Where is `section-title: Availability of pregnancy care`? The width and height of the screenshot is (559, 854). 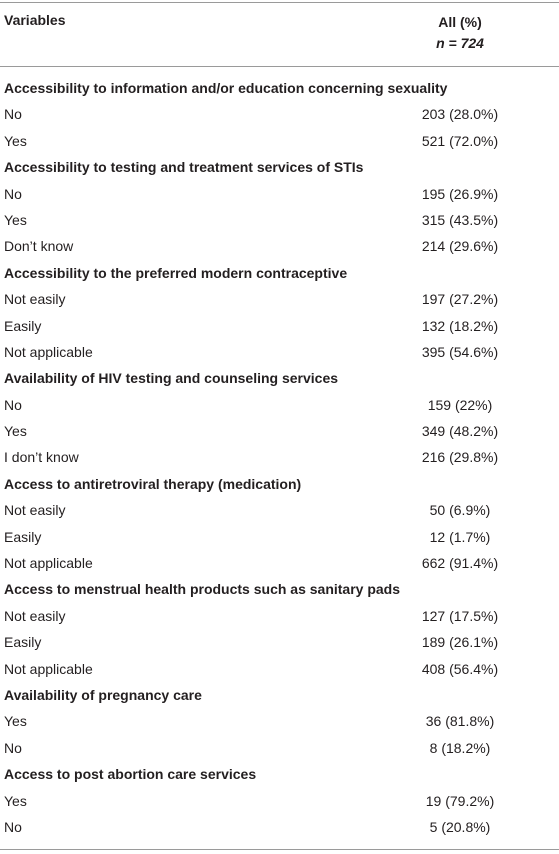
section-title: Availability of pregnancy care is located at coordinates (103, 694).